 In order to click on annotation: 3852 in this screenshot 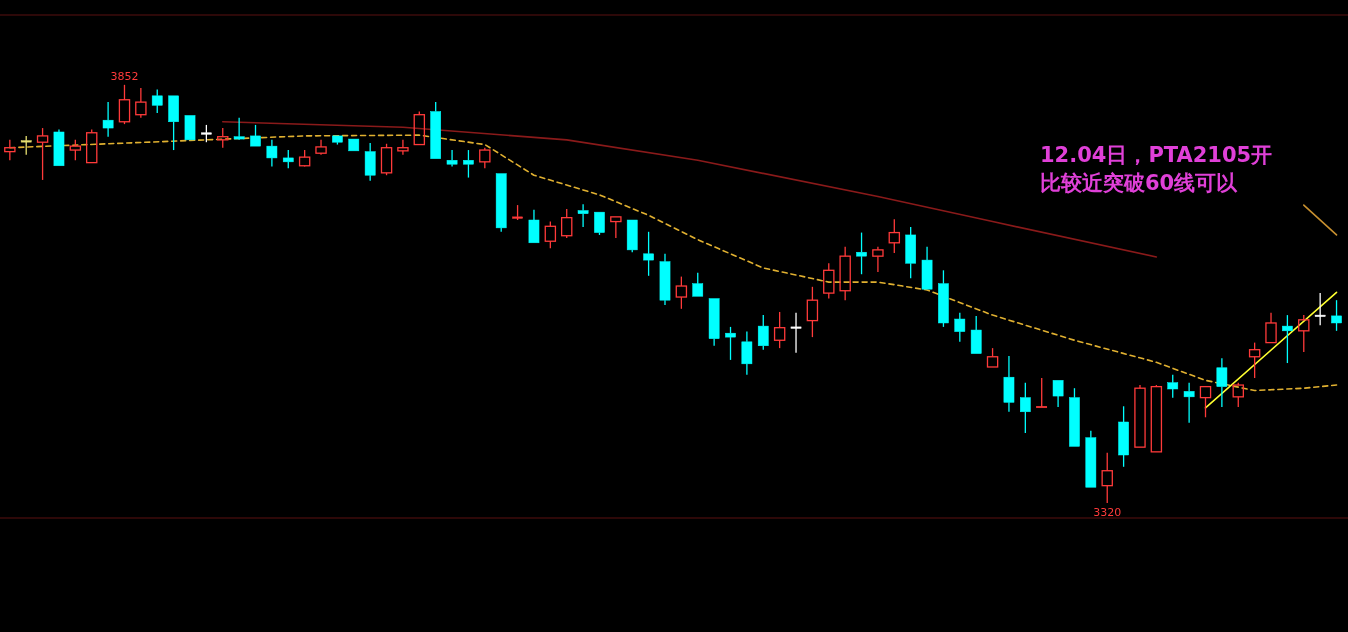, I will do `click(124, 76)`.